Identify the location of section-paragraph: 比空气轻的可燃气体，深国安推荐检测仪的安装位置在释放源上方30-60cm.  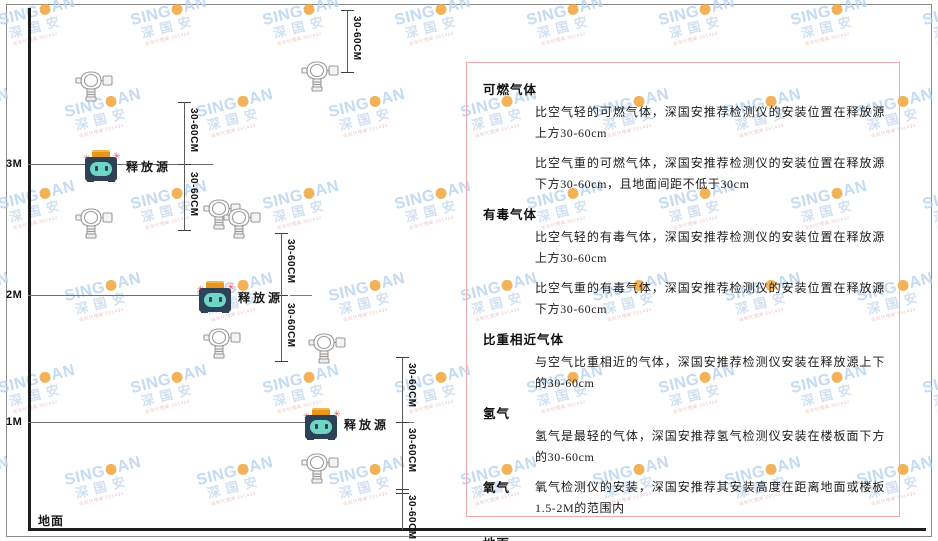
(710, 122).